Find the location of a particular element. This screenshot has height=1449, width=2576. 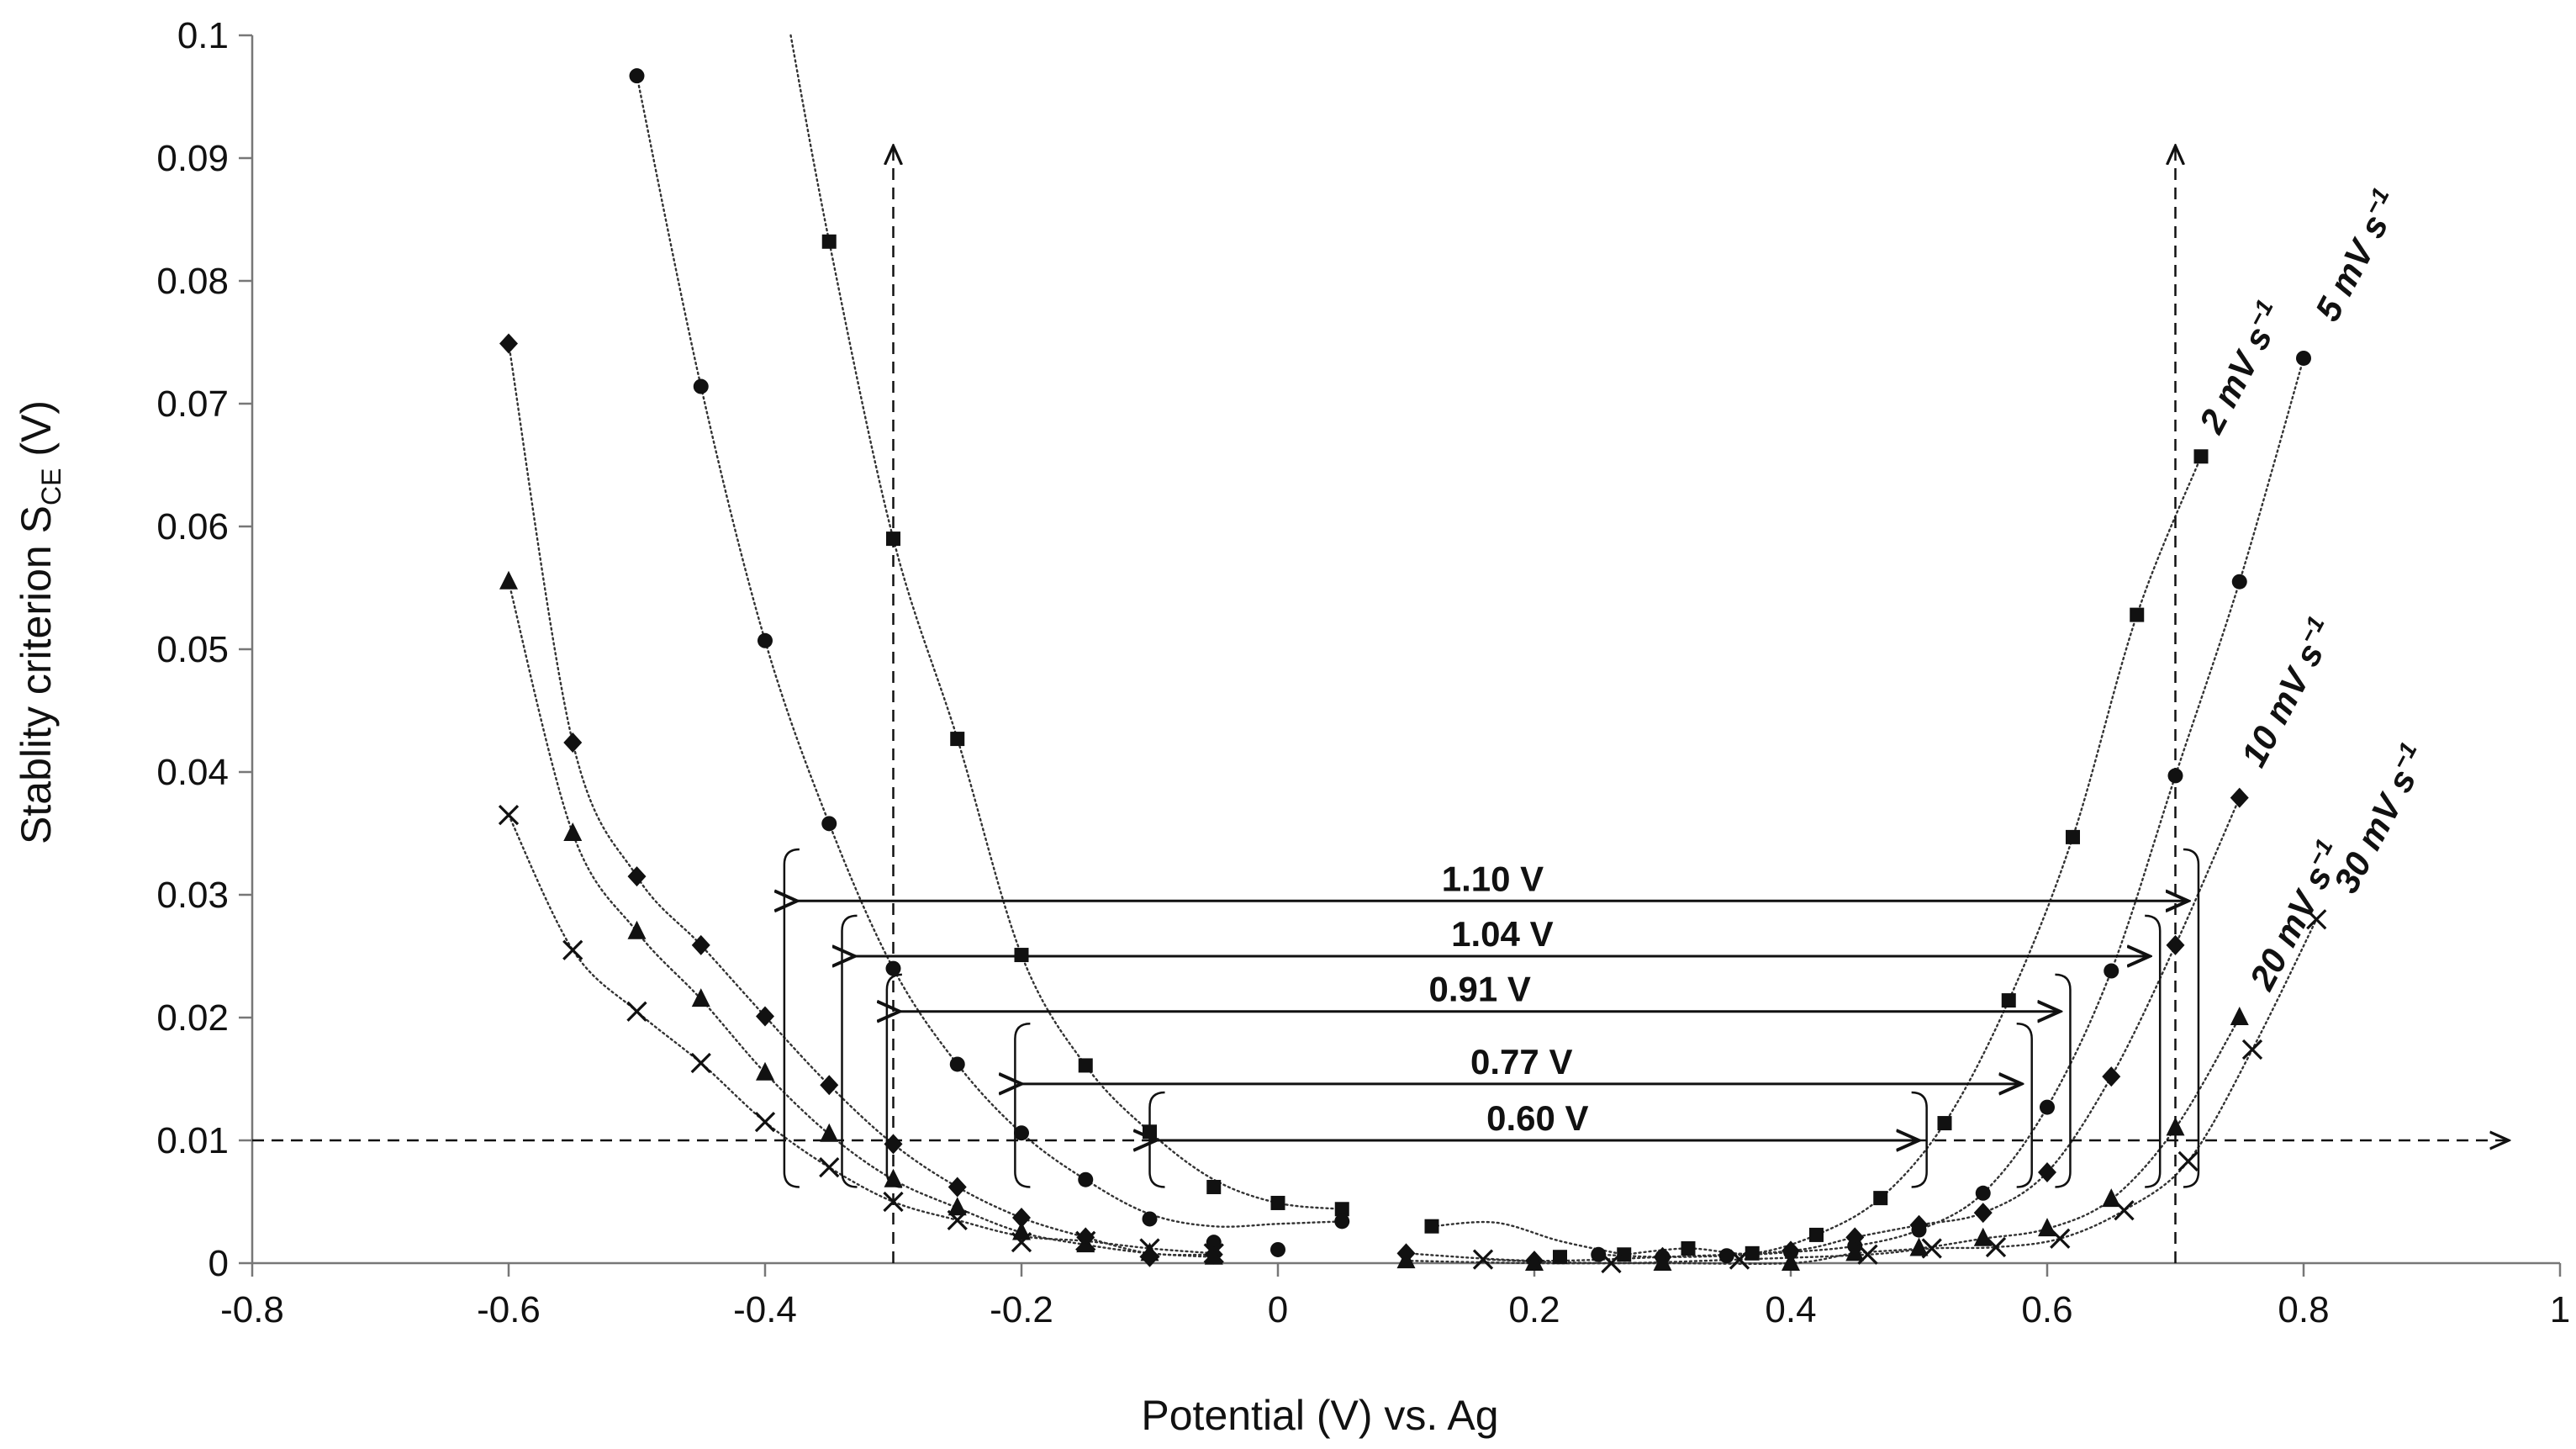

x-tick-label: -0.8 is located at coordinates (252, 1310).